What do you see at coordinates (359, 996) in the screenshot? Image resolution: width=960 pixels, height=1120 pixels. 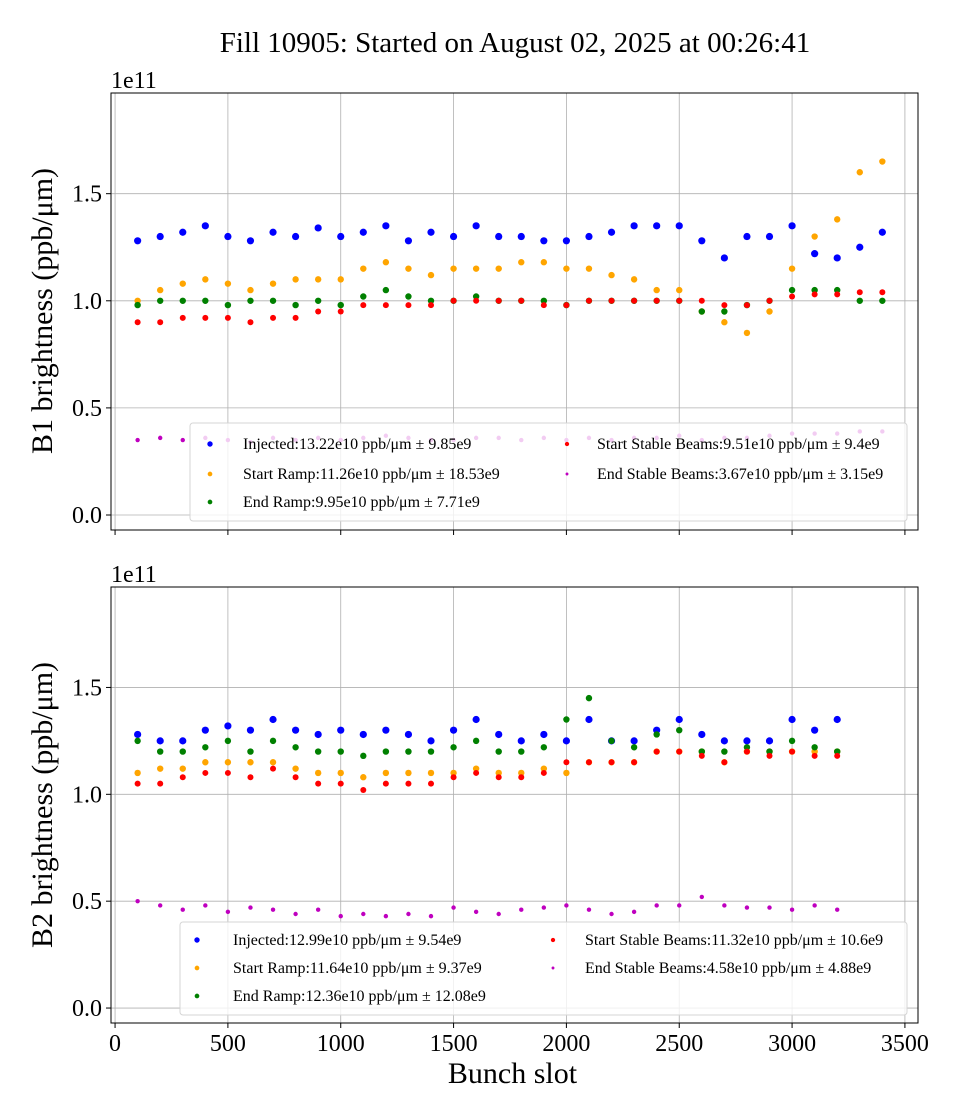 I see `legend-label: End Ramp:12.36e10 ppb/μm ± 12.08e9` at bounding box center [359, 996].